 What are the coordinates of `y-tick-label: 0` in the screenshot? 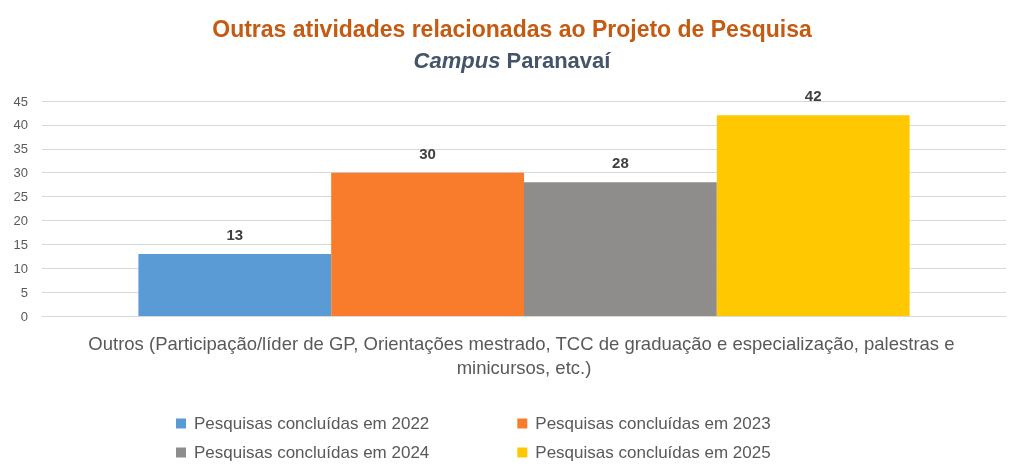 It's located at (24, 316).